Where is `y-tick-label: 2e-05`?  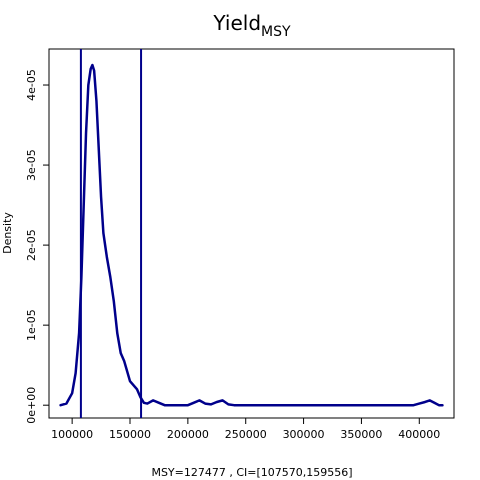 y-tick-label: 2e-05 is located at coordinates (31, 245).